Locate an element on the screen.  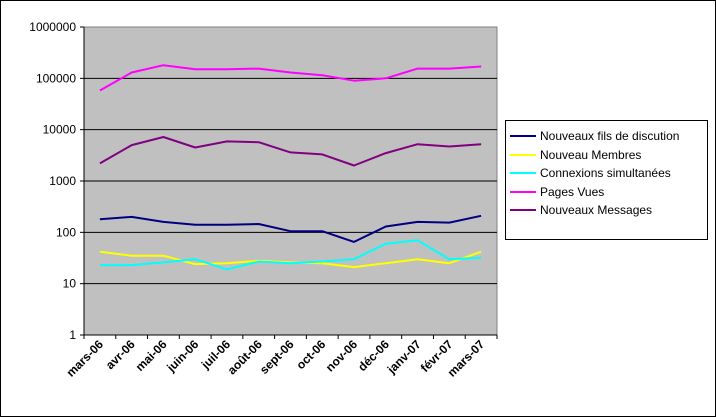
y-tick-label: 1000000 is located at coordinates (52, 27).